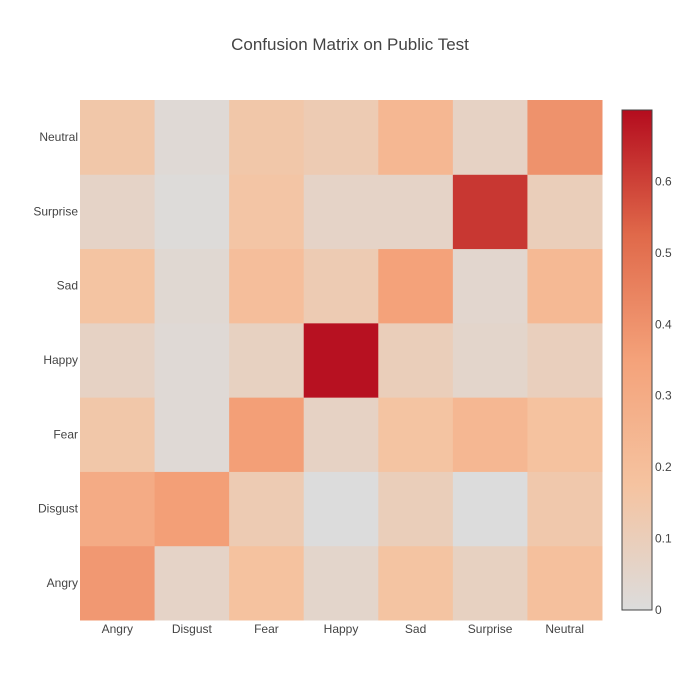 This screenshot has width=700, height=700. Describe the element at coordinates (658, 610) in the screenshot. I see `colorbar-tick-label: 0` at that location.